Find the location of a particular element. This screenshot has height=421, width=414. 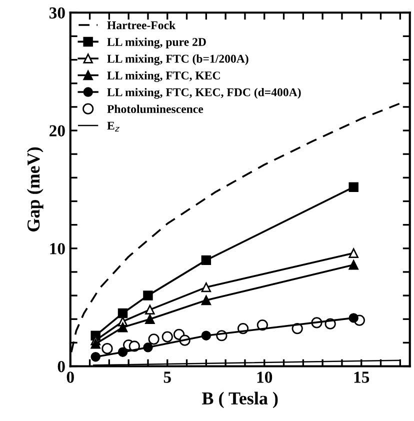

legend-label: Photoluminescence is located at coordinates (155, 109).